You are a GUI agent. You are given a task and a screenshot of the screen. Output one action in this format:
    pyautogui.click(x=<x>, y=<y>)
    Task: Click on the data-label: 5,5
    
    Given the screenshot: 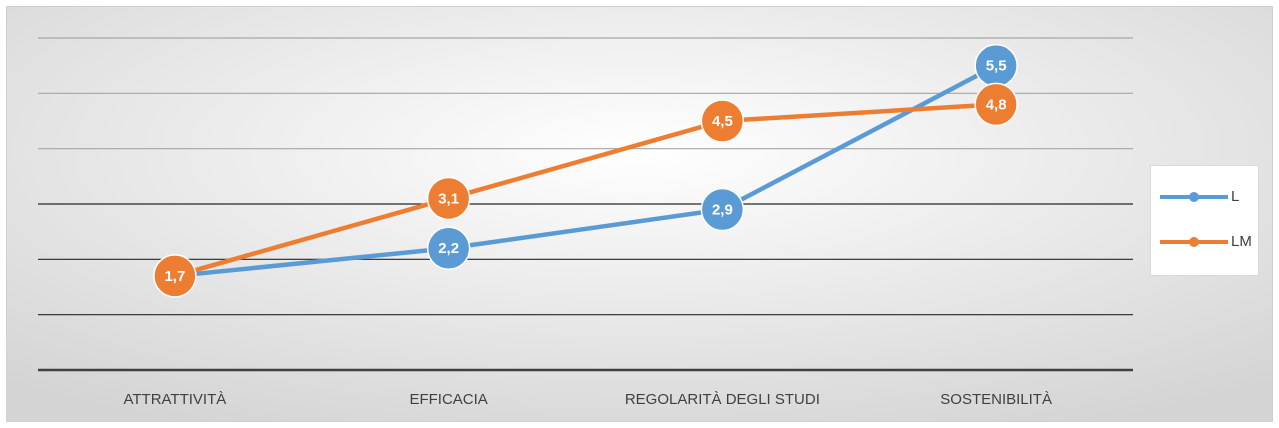 What is the action you would take?
    pyautogui.click(x=996, y=66)
    